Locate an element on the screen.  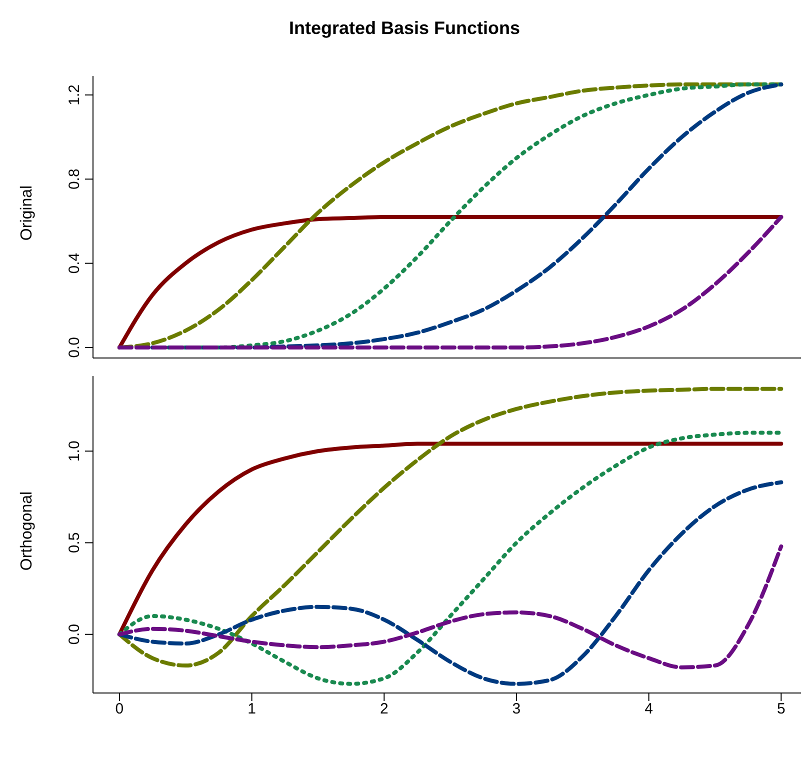
y-tick-label: 1.0 is located at coordinates (74, 451).